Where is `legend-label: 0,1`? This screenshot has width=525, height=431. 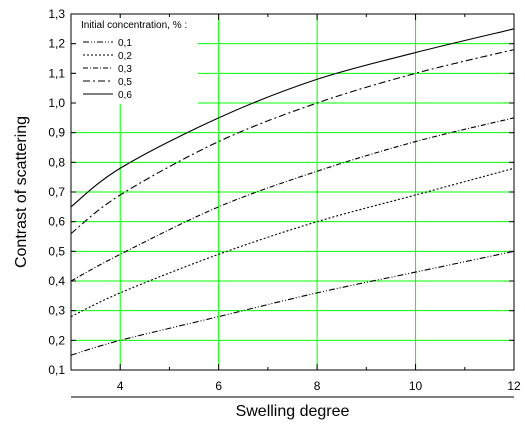
legend-label: 0,1 is located at coordinates (125, 43).